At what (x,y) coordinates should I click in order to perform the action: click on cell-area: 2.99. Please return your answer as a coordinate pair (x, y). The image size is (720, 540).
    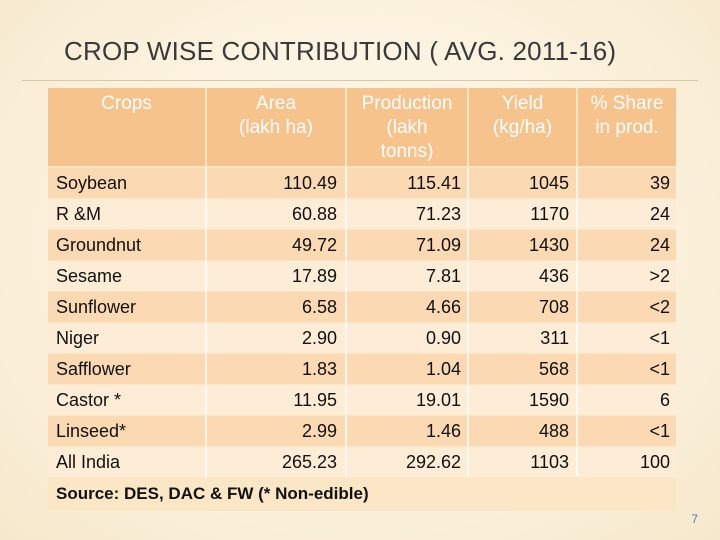
    Looking at the image, I should click on (319, 431).